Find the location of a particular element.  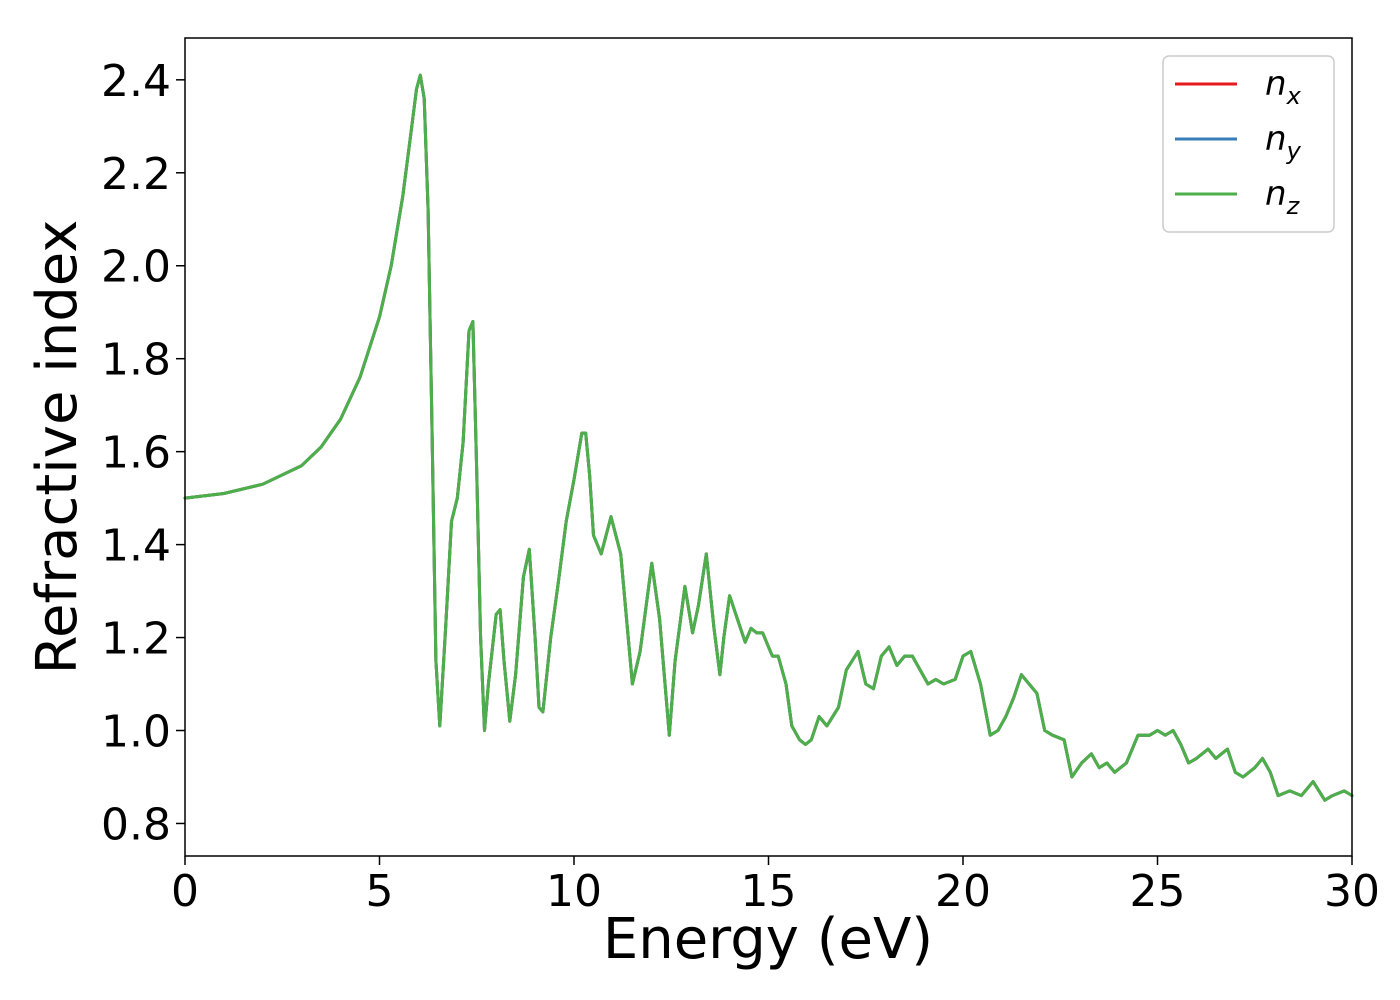

x-tick-label: 0 is located at coordinates (185, 891).